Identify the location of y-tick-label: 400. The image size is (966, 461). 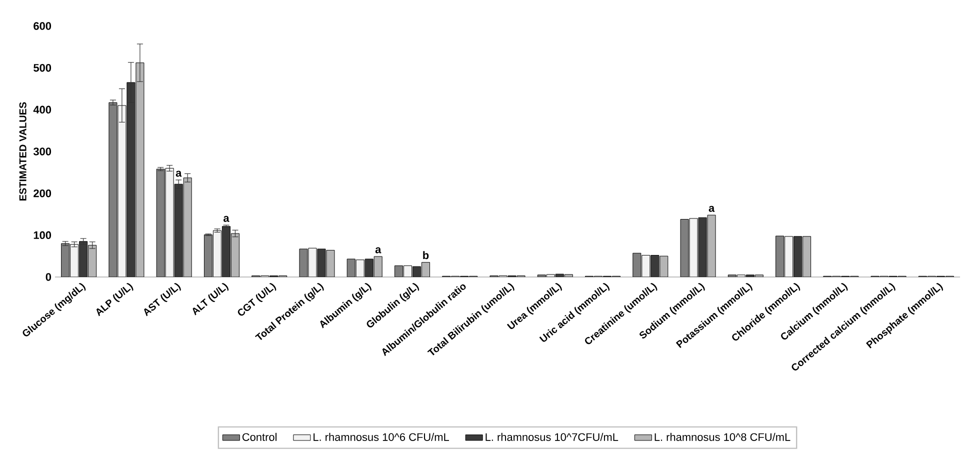
(42, 110).